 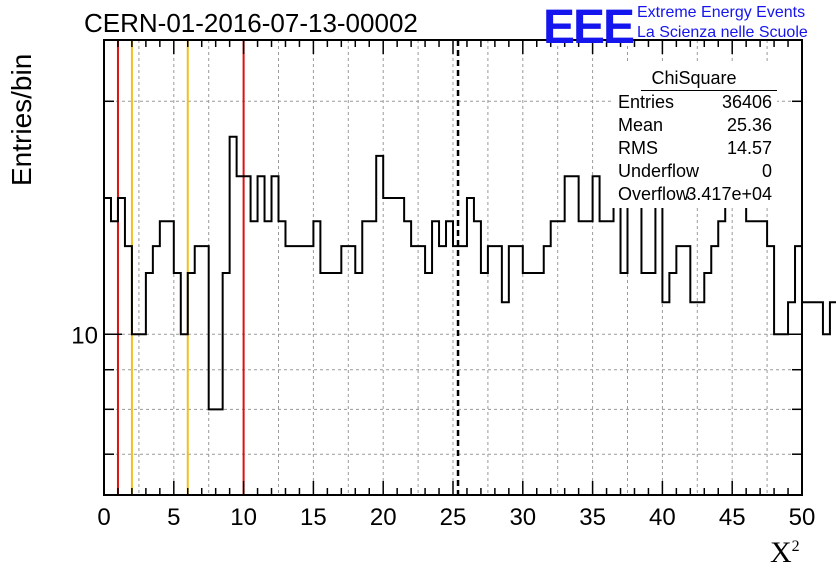 What do you see at coordinates (659, 171) in the screenshot?
I see `stats-key: Underflow` at bounding box center [659, 171].